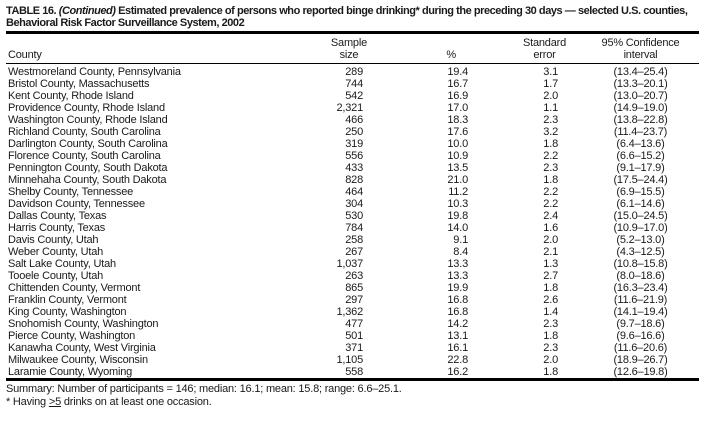 The height and width of the screenshot is (425, 705). Describe the element at coordinates (640, 180) in the screenshot. I see `confidence-interval-cell: (17.5–24.4)` at that location.